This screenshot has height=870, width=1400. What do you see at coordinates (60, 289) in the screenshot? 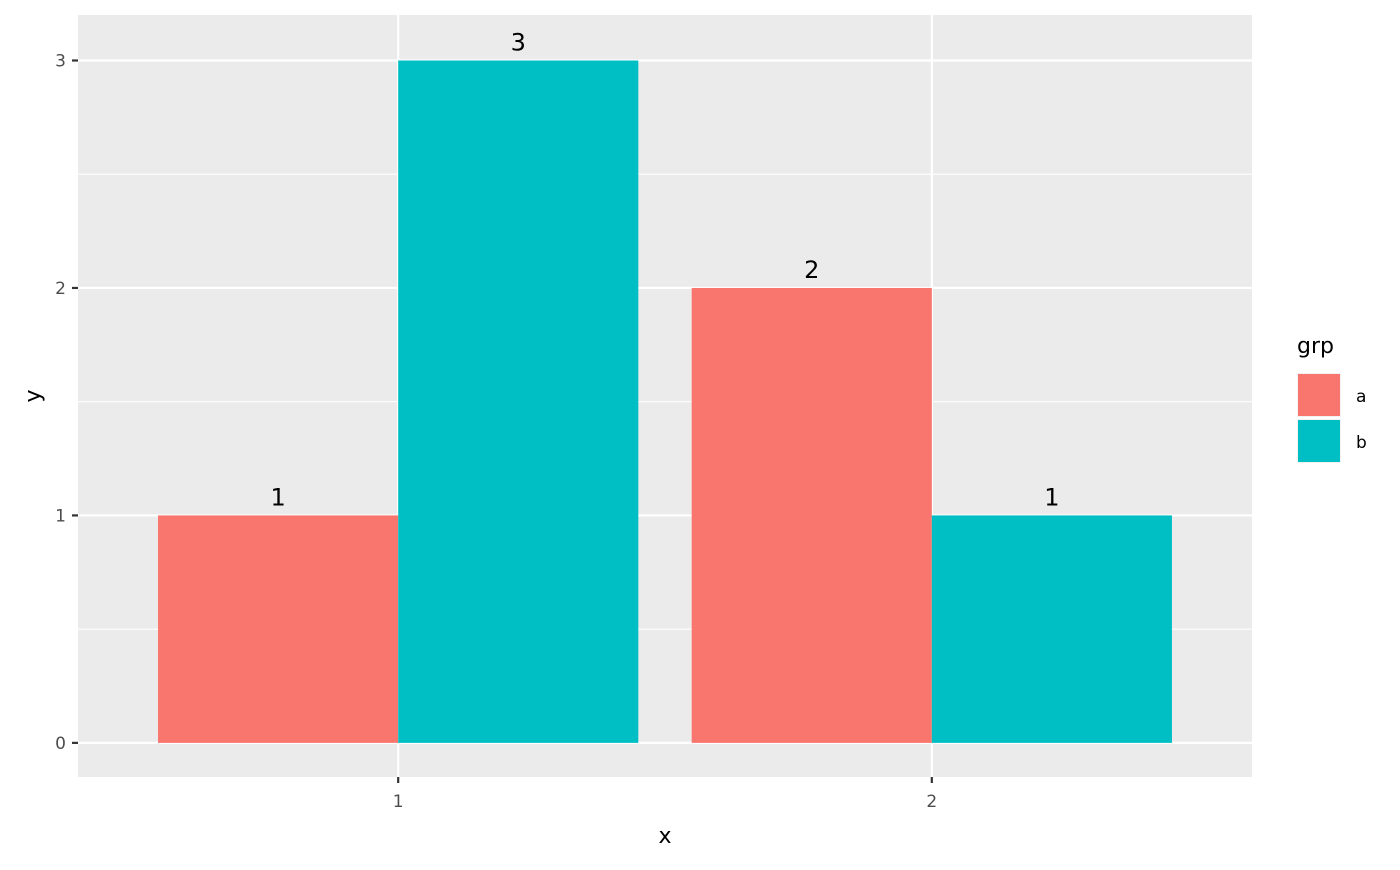
I see `y-tick-label: 2` at bounding box center [60, 289].